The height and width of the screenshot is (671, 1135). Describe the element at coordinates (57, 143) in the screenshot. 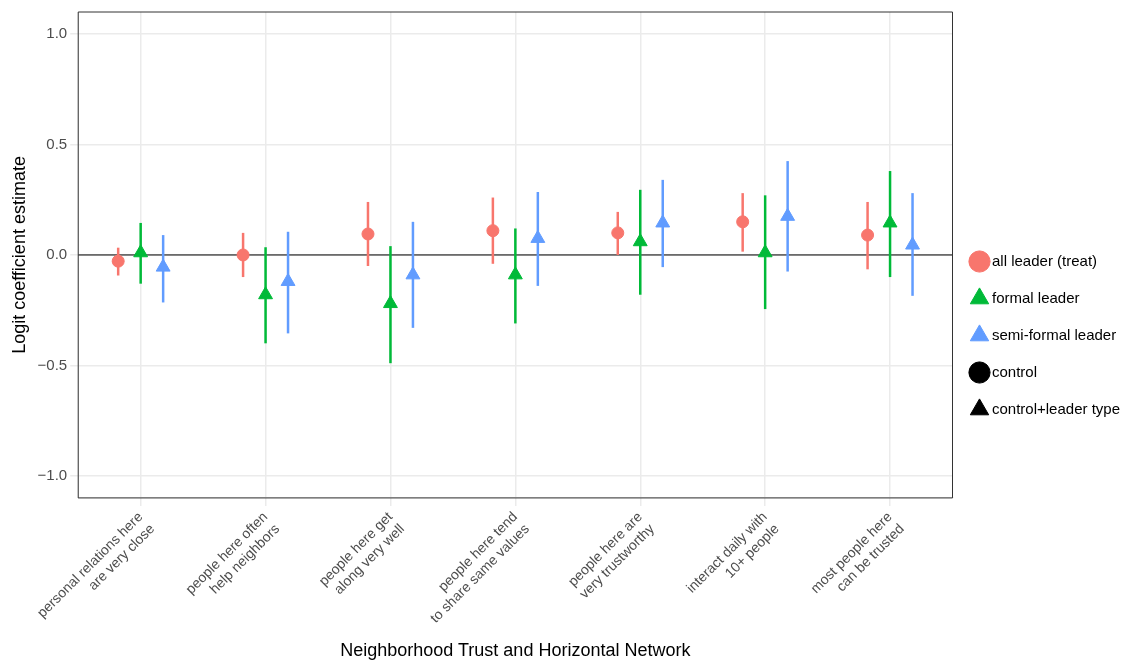

I see `y-tick-label: 0.5` at that location.